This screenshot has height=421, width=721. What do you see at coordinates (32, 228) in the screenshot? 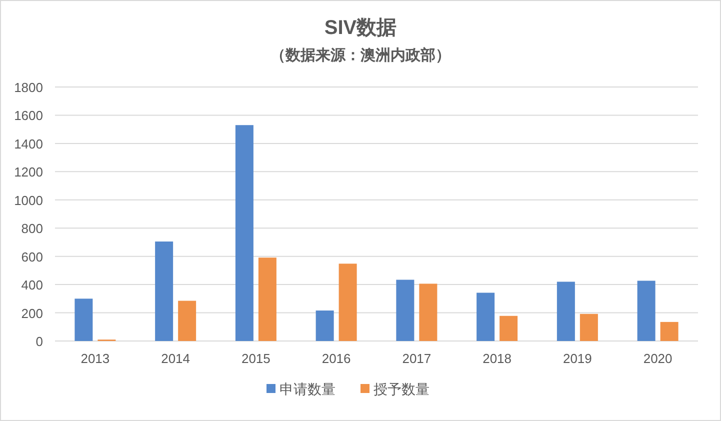
I see `y-tick-label: 800` at bounding box center [32, 228].